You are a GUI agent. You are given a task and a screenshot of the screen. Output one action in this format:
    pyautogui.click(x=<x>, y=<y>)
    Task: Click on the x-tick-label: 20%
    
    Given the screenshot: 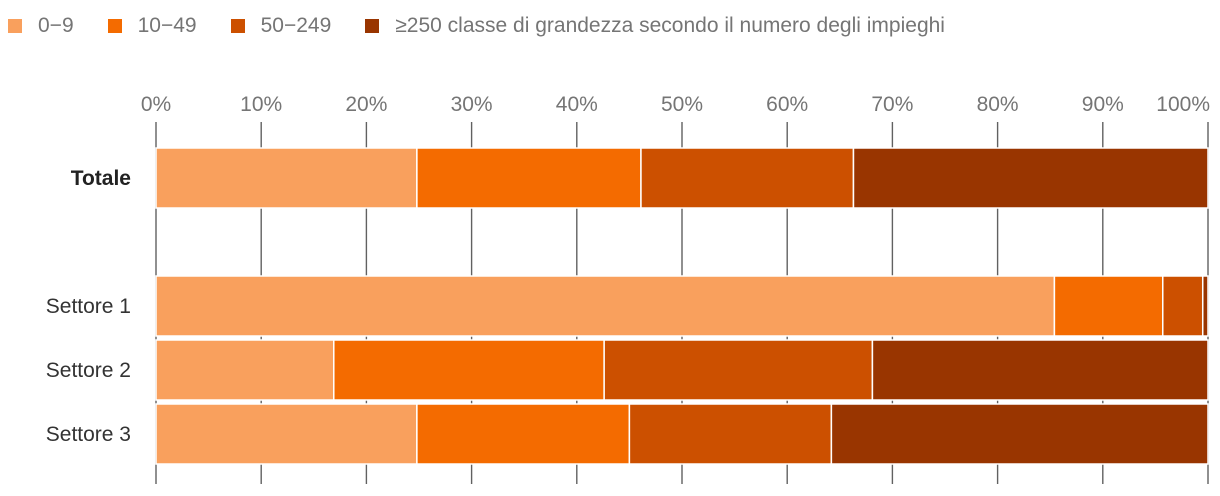 What is the action you would take?
    pyautogui.click(x=366, y=104)
    